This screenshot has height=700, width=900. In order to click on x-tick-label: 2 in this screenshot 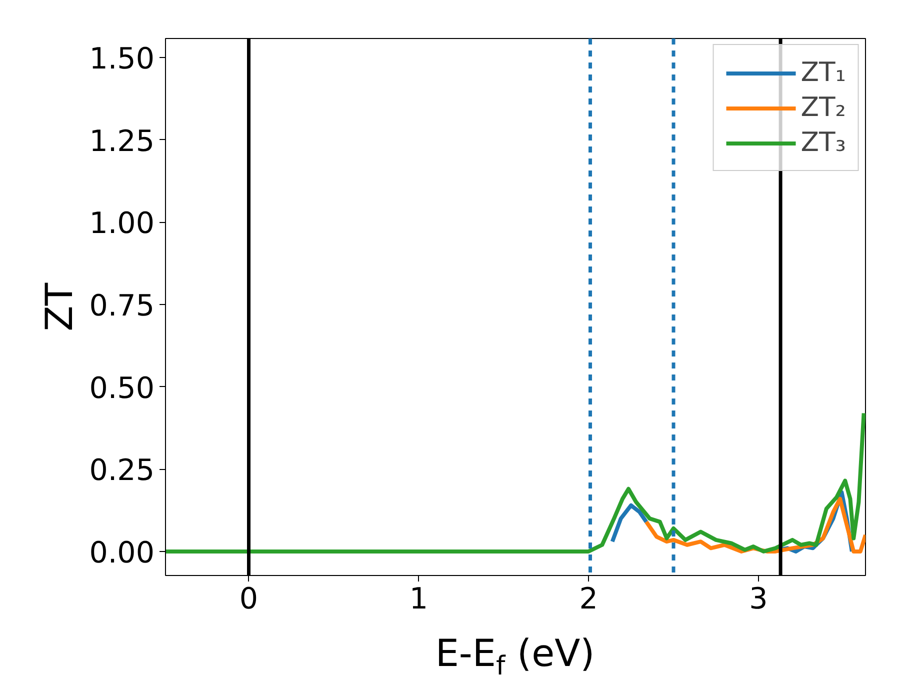, I will do `click(588, 599)`.